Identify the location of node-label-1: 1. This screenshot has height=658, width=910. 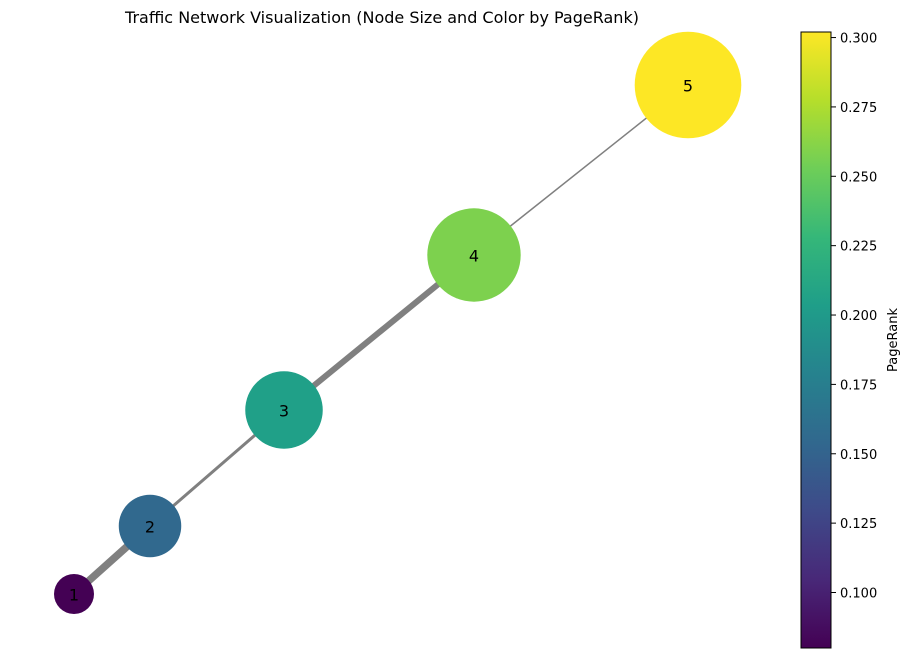
(74, 595).